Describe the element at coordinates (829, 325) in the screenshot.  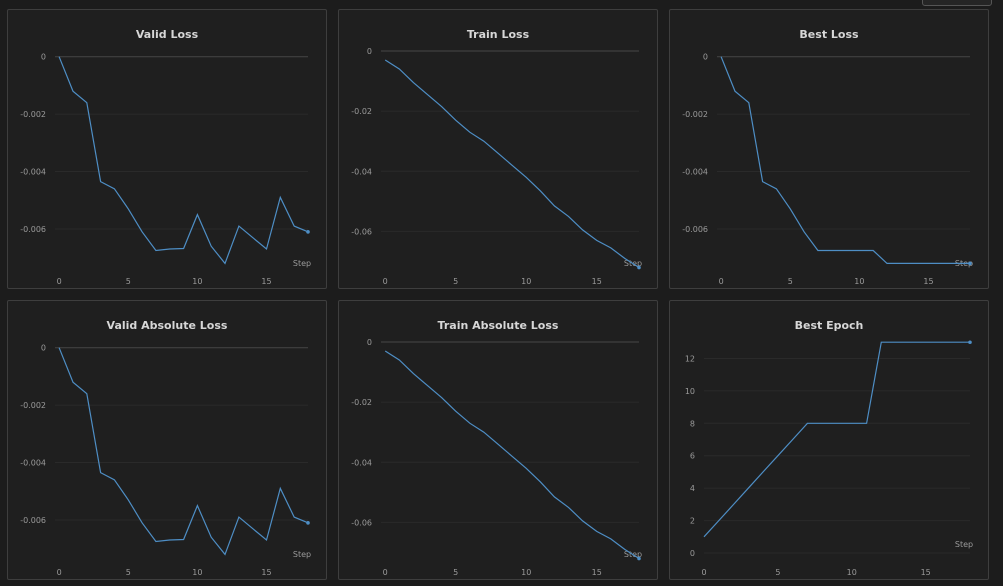
I see `best-epoch-chart-title: Best Epoch` at that location.